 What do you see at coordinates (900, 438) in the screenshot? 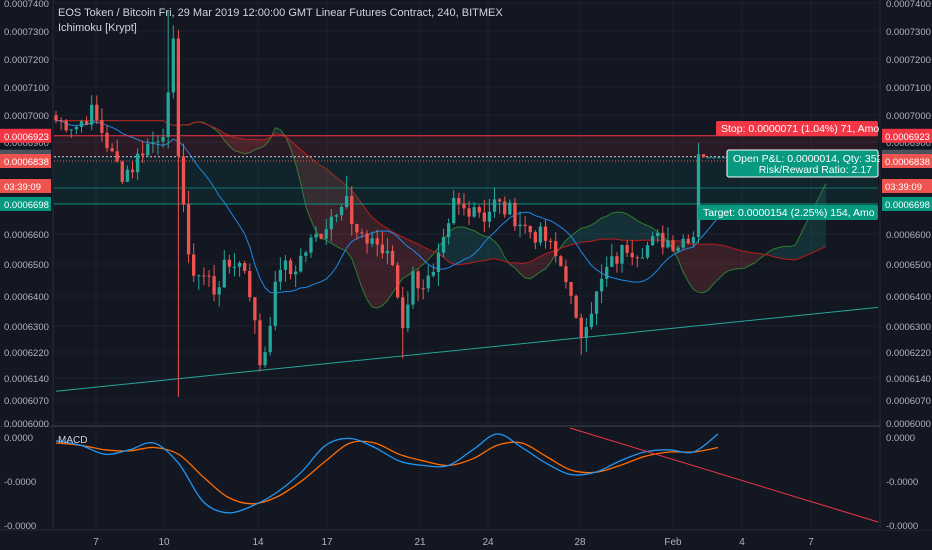
I see `macd-right-tick: 0.0000` at bounding box center [900, 438].